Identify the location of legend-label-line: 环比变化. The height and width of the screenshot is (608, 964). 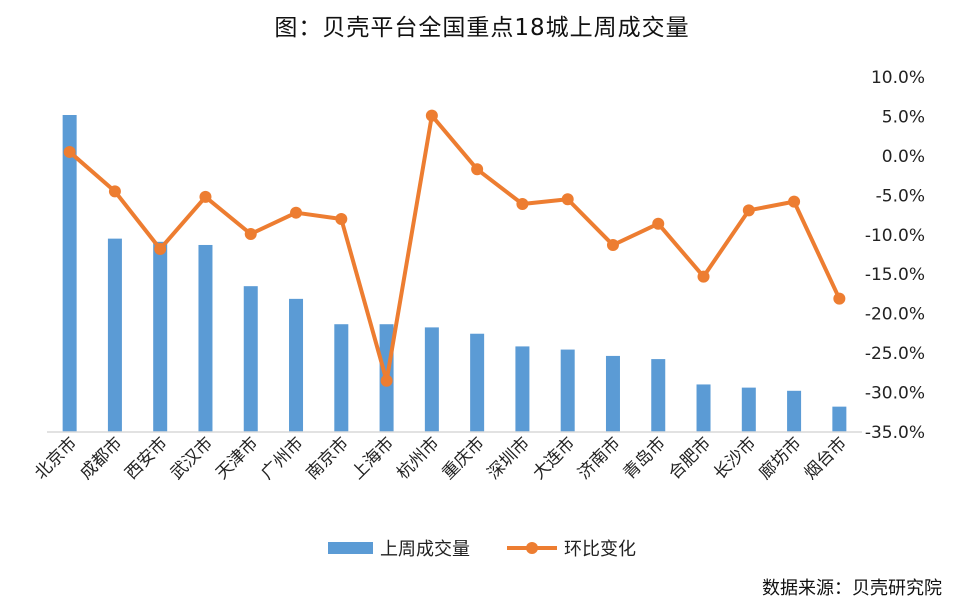
(600, 549).